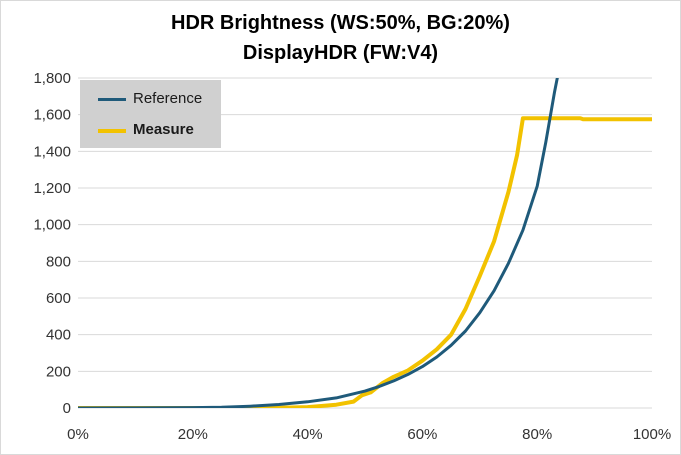 The height and width of the screenshot is (455, 681). What do you see at coordinates (168, 98) in the screenshot?
I see `legend-label-reference: Reference` at bounding box center [168, 98].